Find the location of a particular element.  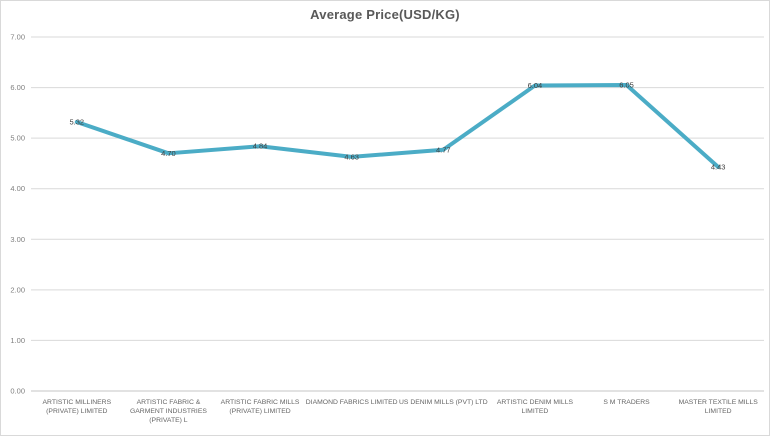

x-axis-category-label: ARTISTIC MILLINERS (PRIVATE) LIMITED is located at coordinates (77, 407).